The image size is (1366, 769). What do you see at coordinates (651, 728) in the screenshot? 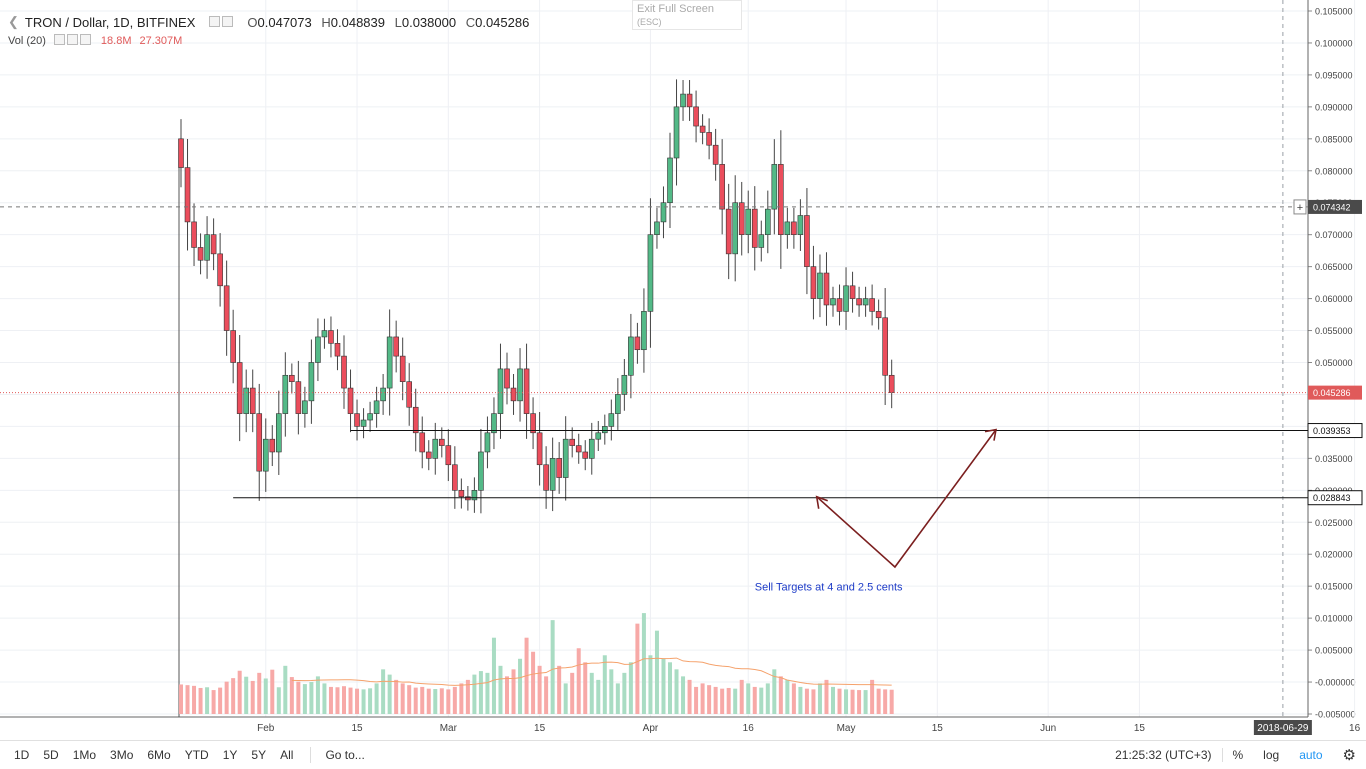
I see `time-tick-label: Apr` at bounding box center [651, 728].